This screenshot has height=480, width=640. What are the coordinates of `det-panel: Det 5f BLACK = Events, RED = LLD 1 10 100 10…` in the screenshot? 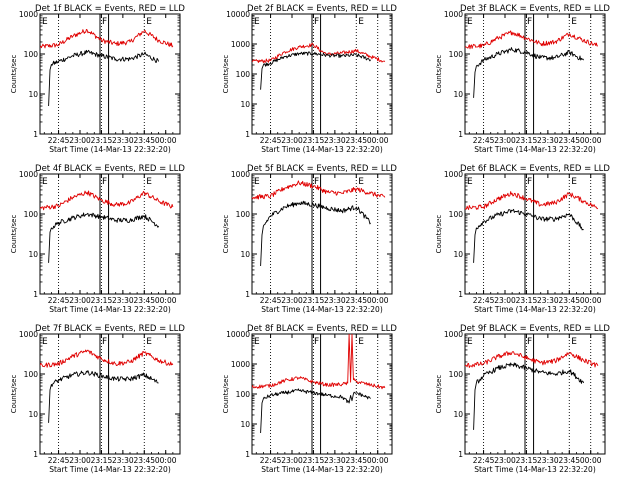 It's located at (309, 239).